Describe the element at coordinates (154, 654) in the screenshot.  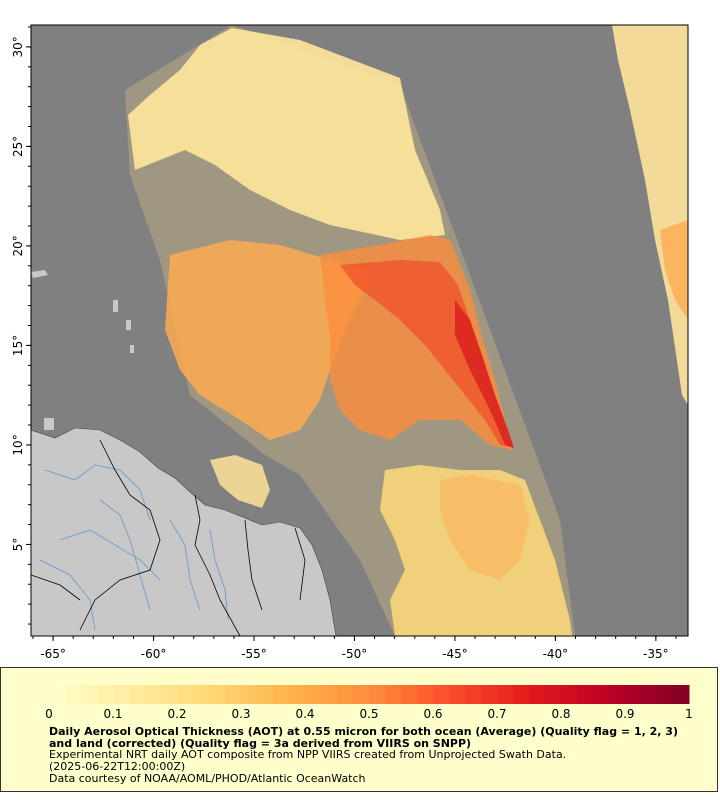
I see `lon-tick-label: -60°` at that location.